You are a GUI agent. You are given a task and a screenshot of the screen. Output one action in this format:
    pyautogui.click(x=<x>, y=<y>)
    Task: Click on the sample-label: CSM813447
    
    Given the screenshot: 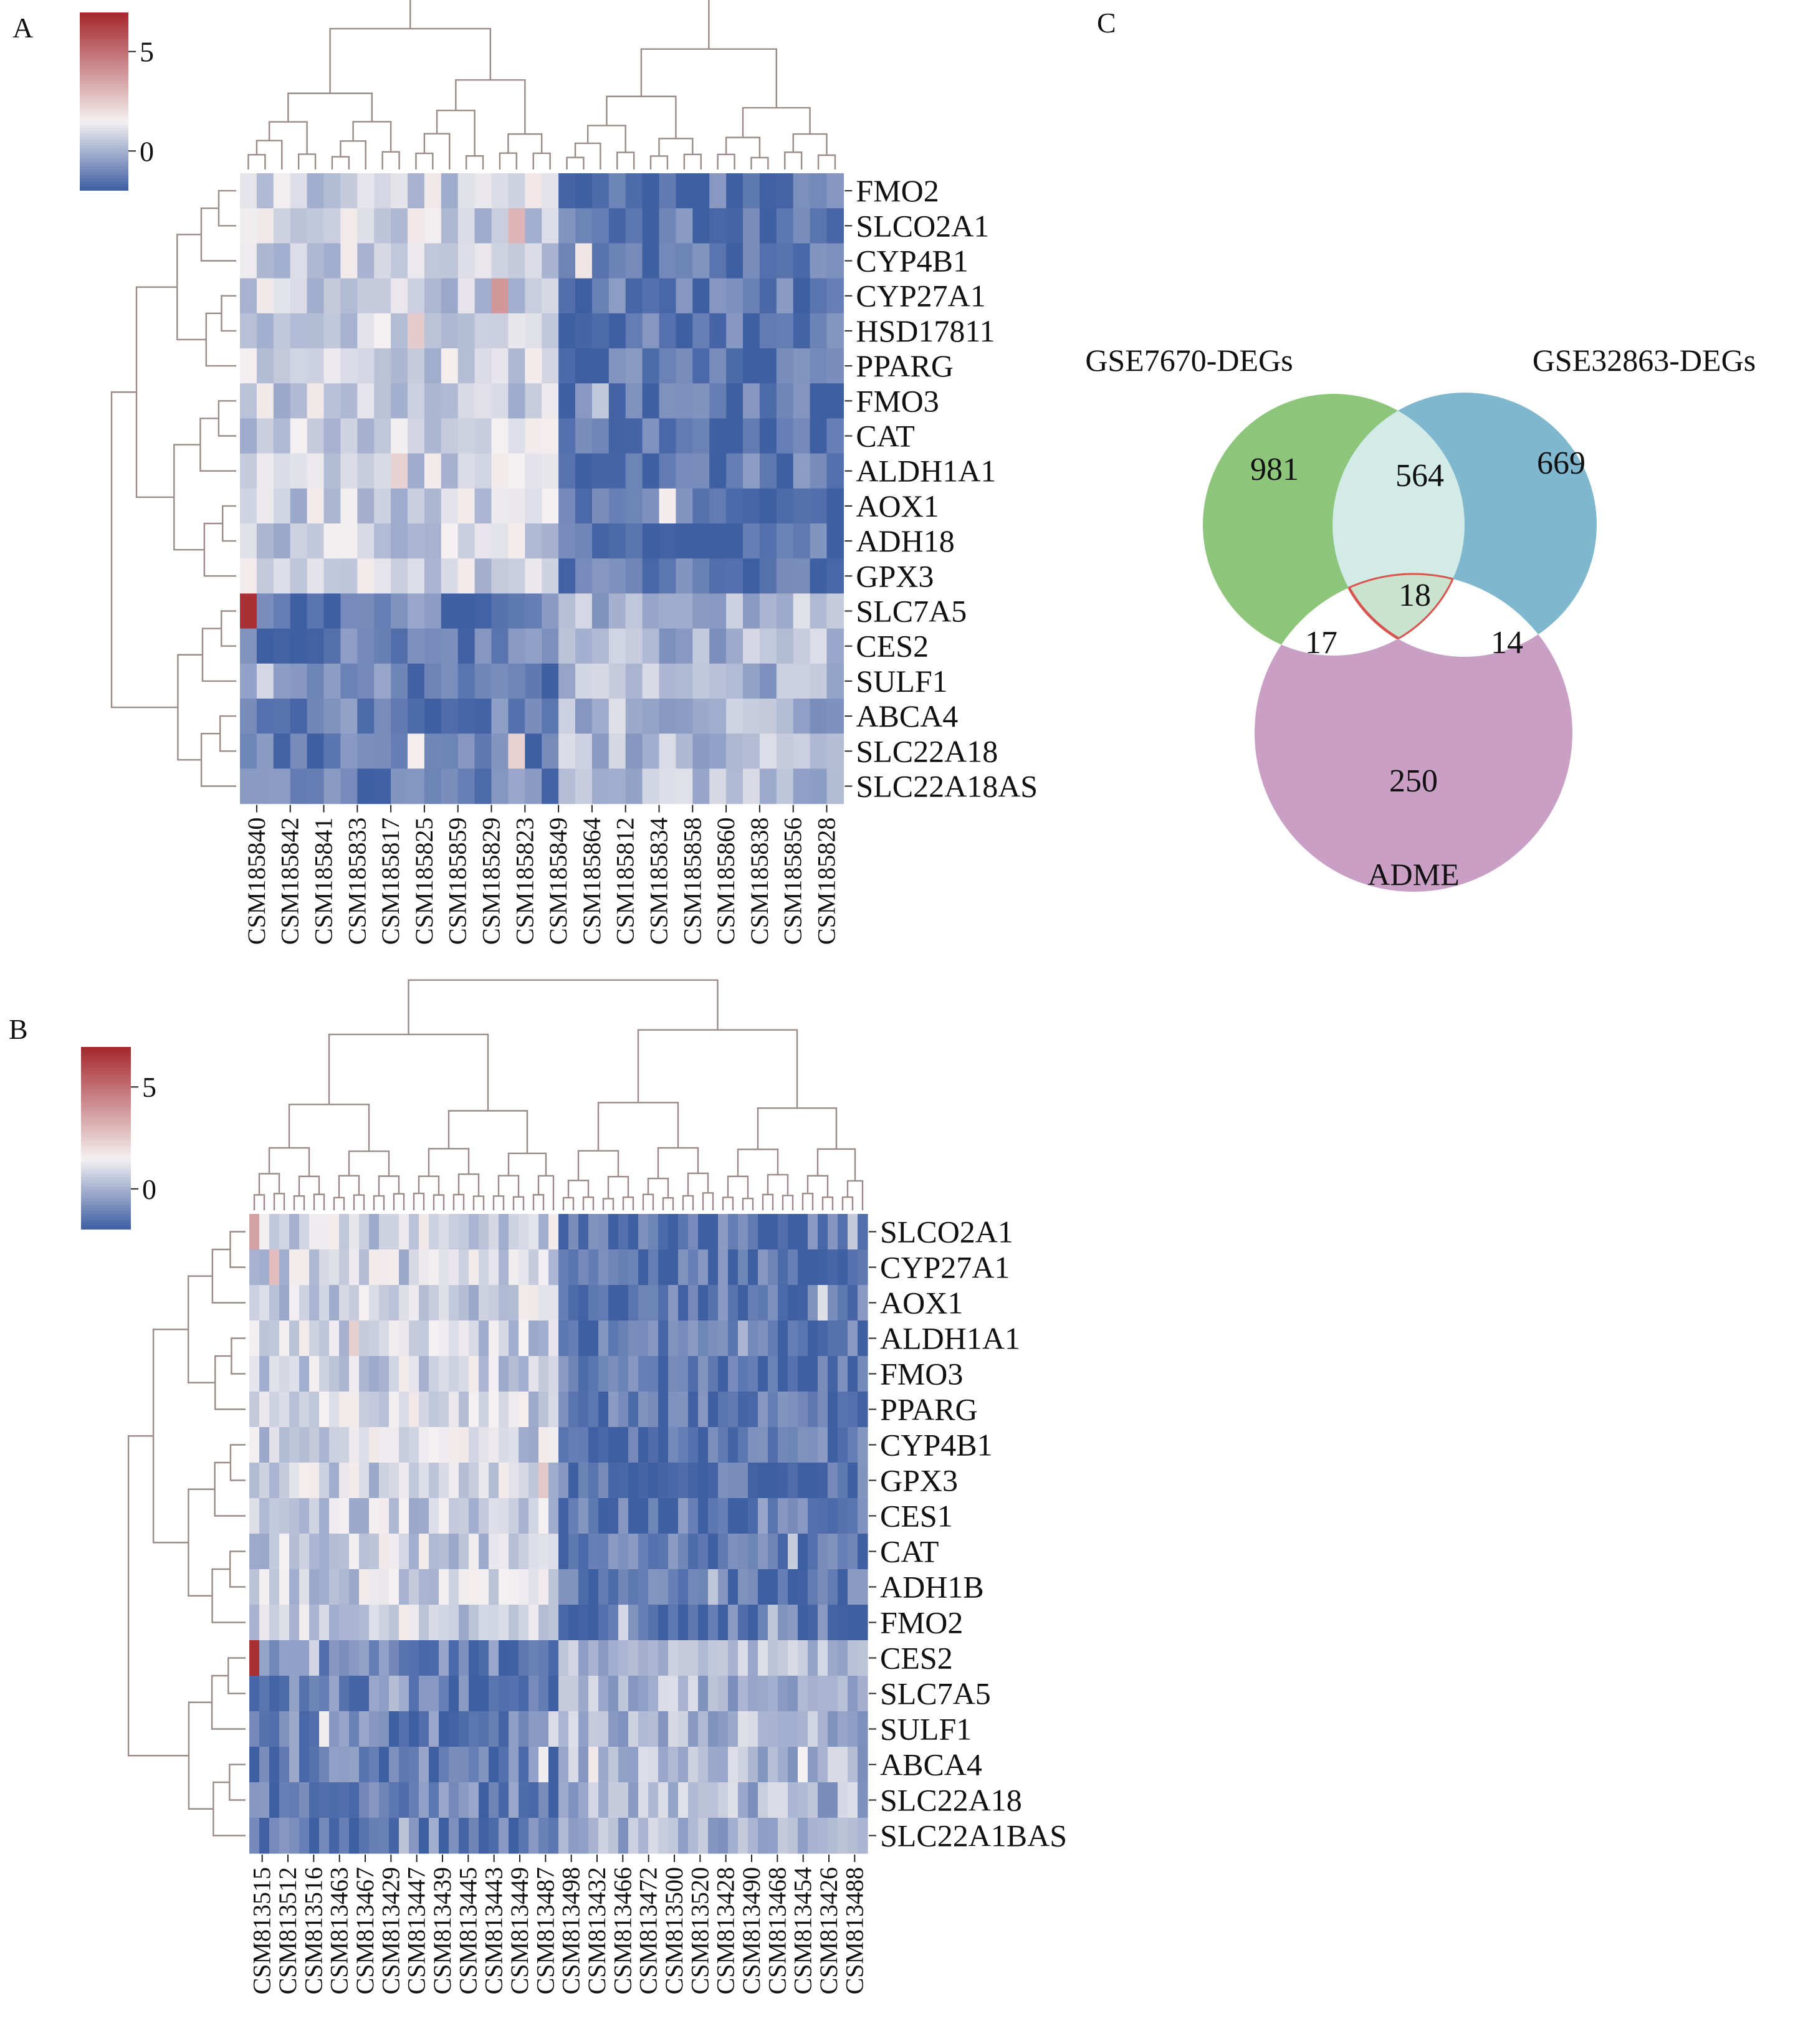 What is the action you would take?
    pyautogui.click(x=417, y=1931)
    